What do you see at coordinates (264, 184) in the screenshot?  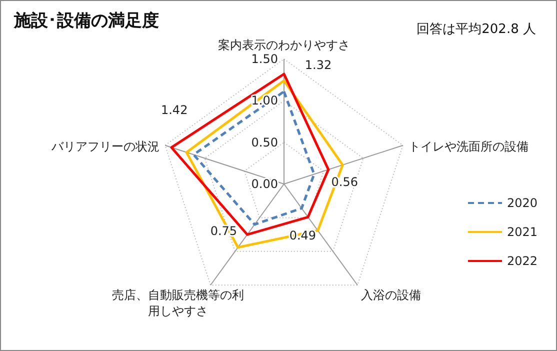 I see `y-tick-label: 0.00` at bounding box center [264, 184].